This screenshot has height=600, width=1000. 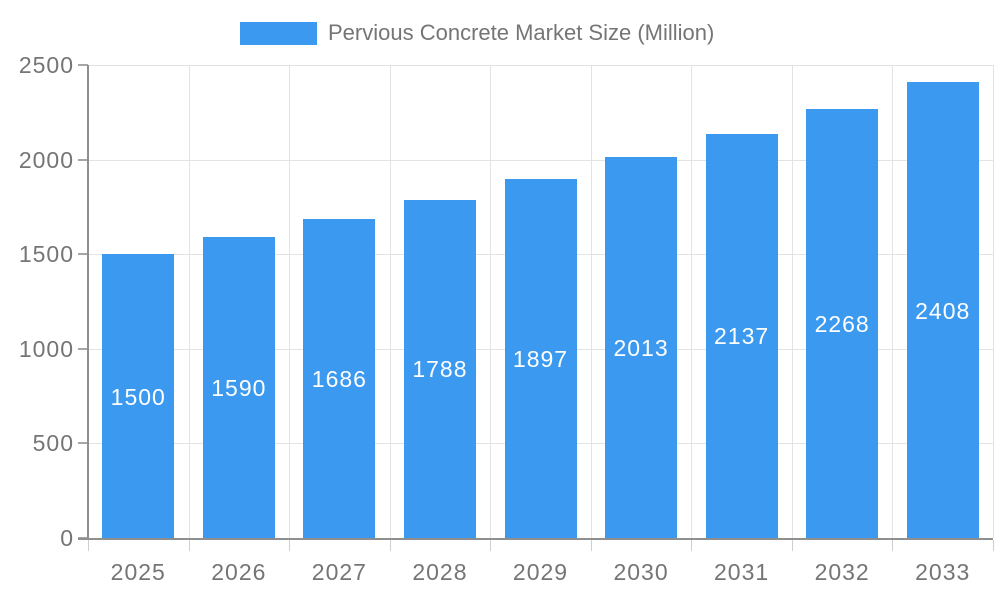 What do you see at coordinates (540, 572) in the screenshot?
I see `x-axis-label-2029: 2029` at bounding box center [540, 572].